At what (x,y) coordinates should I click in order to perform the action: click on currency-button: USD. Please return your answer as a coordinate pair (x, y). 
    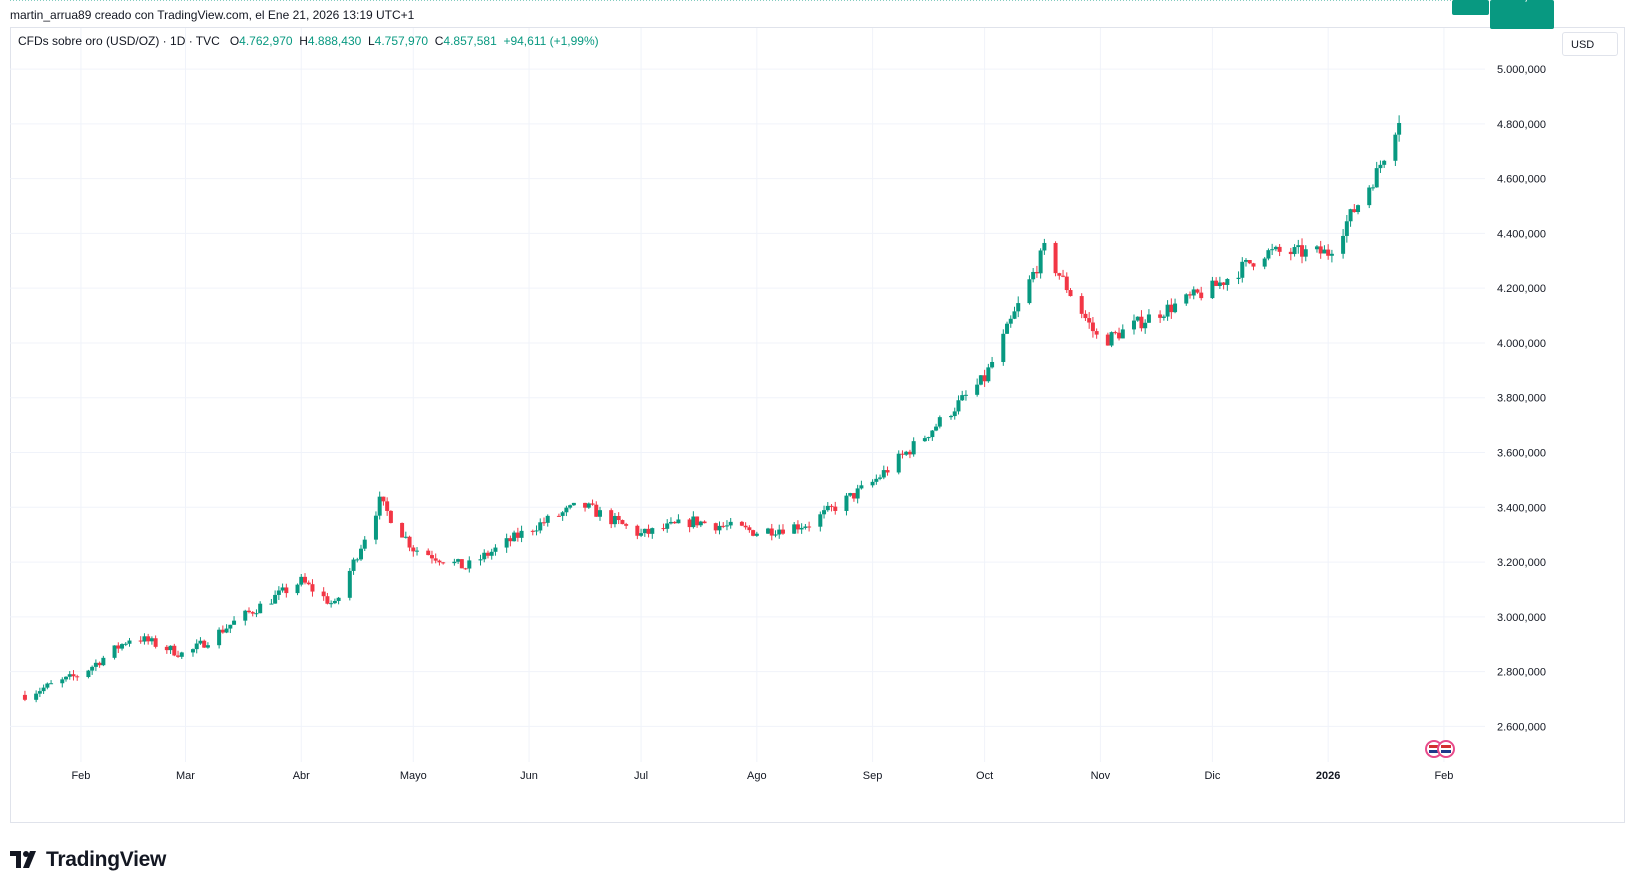
    Looking at the image, I should click on (1590, 44).